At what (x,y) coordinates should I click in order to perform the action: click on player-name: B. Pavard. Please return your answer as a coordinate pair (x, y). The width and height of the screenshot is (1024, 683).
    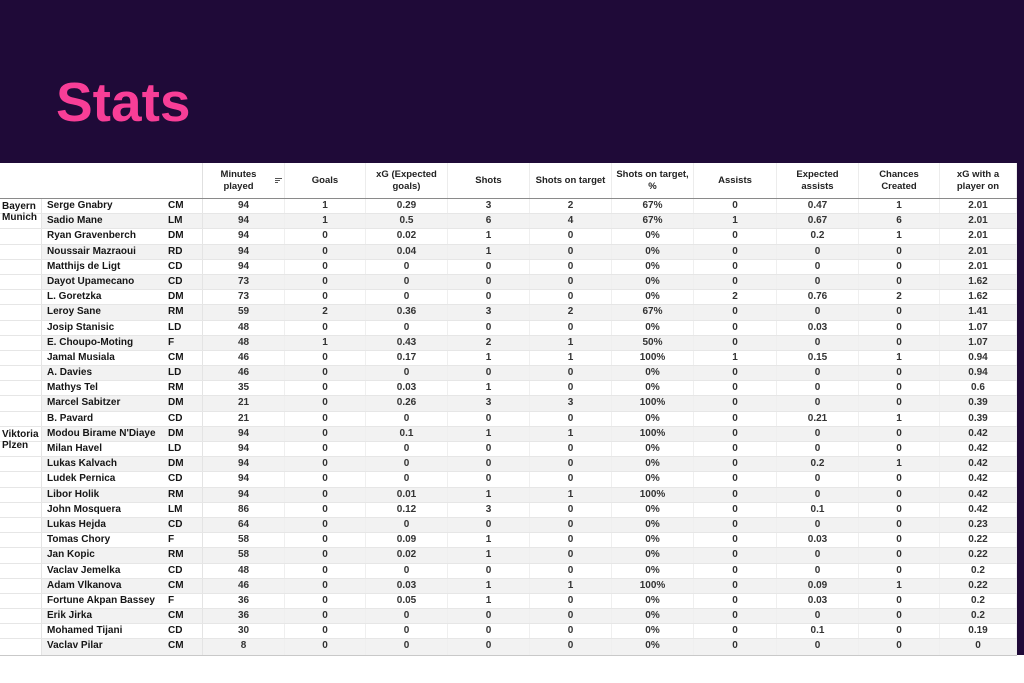
    Looking at the image, I should click on (70, 418).